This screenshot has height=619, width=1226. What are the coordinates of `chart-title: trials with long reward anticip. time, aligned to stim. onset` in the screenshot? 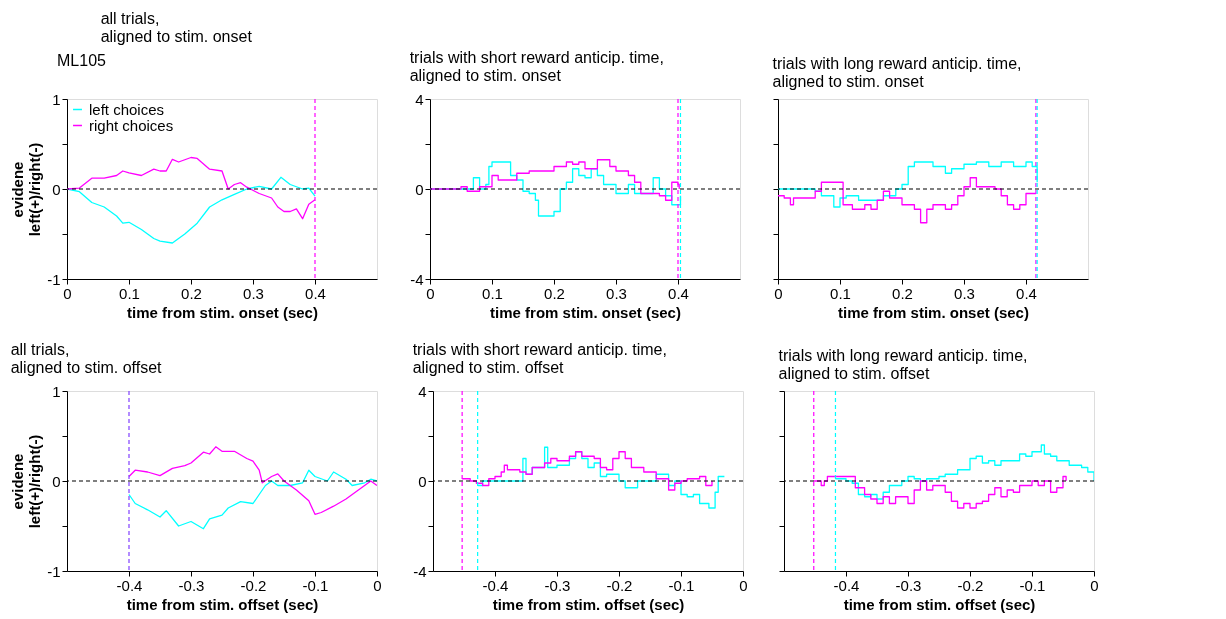 It's located at (897, 73).